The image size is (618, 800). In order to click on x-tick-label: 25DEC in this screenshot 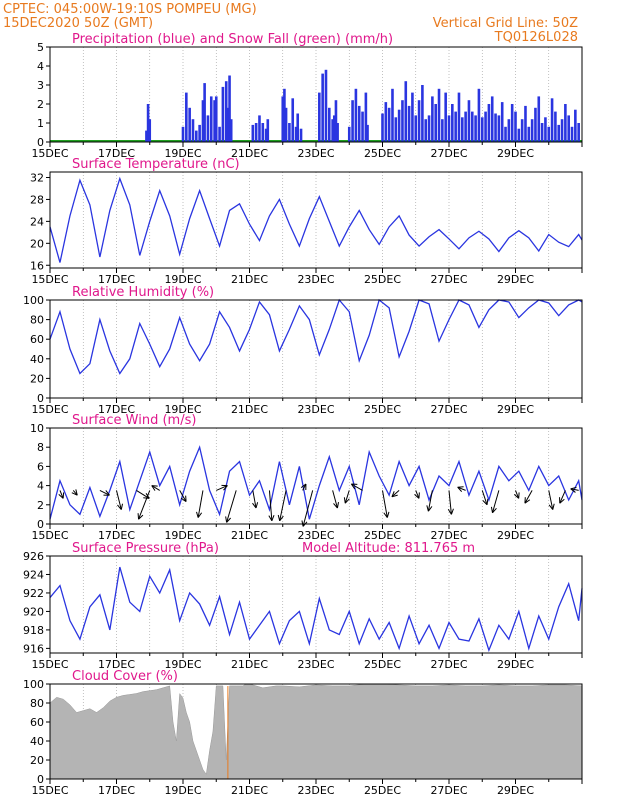, I will do `click(382, 409)`.